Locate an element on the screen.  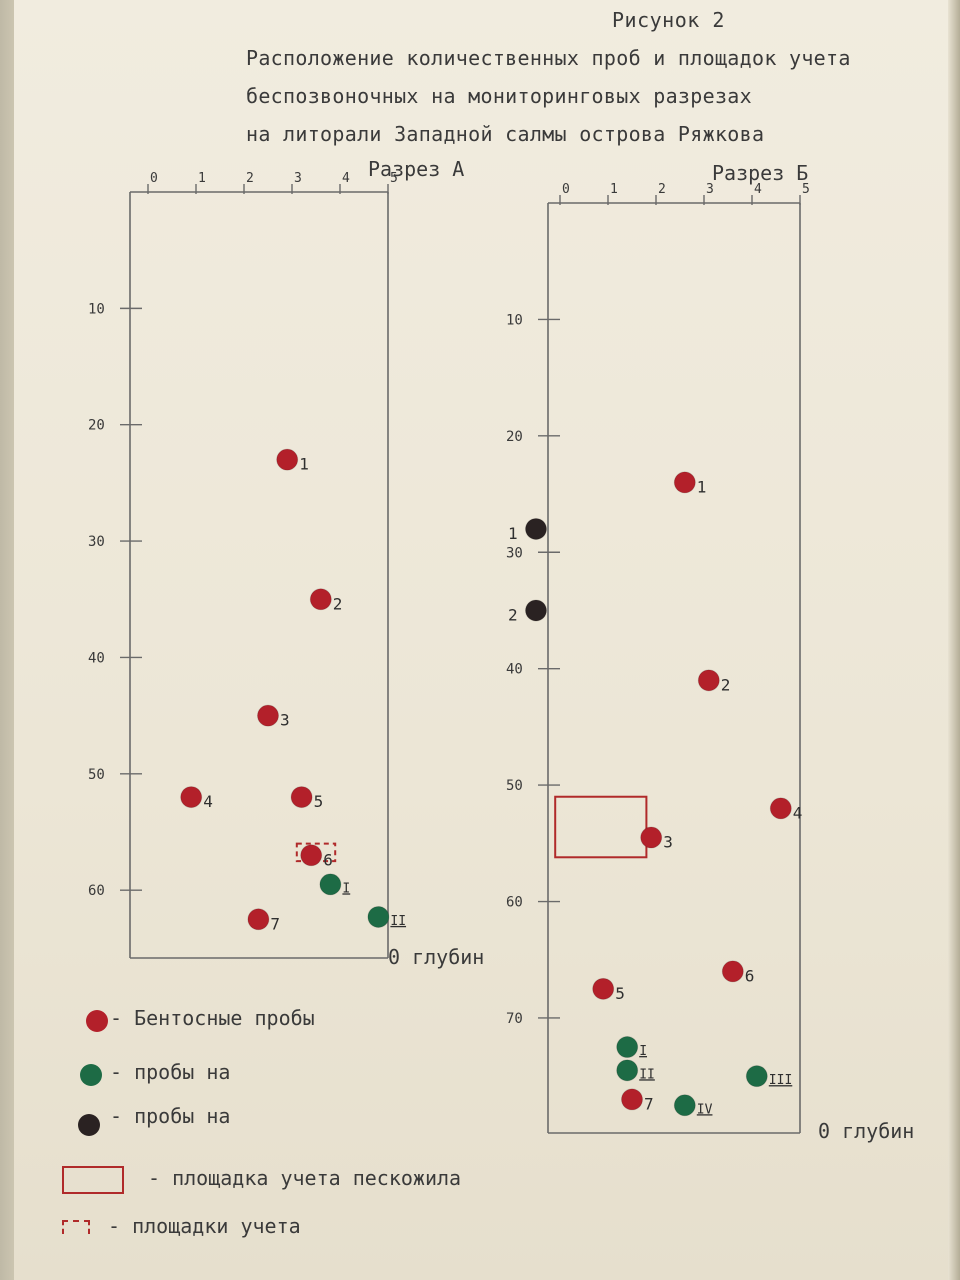
y-tick-label: 70 is located at coordinates (514, 1019).